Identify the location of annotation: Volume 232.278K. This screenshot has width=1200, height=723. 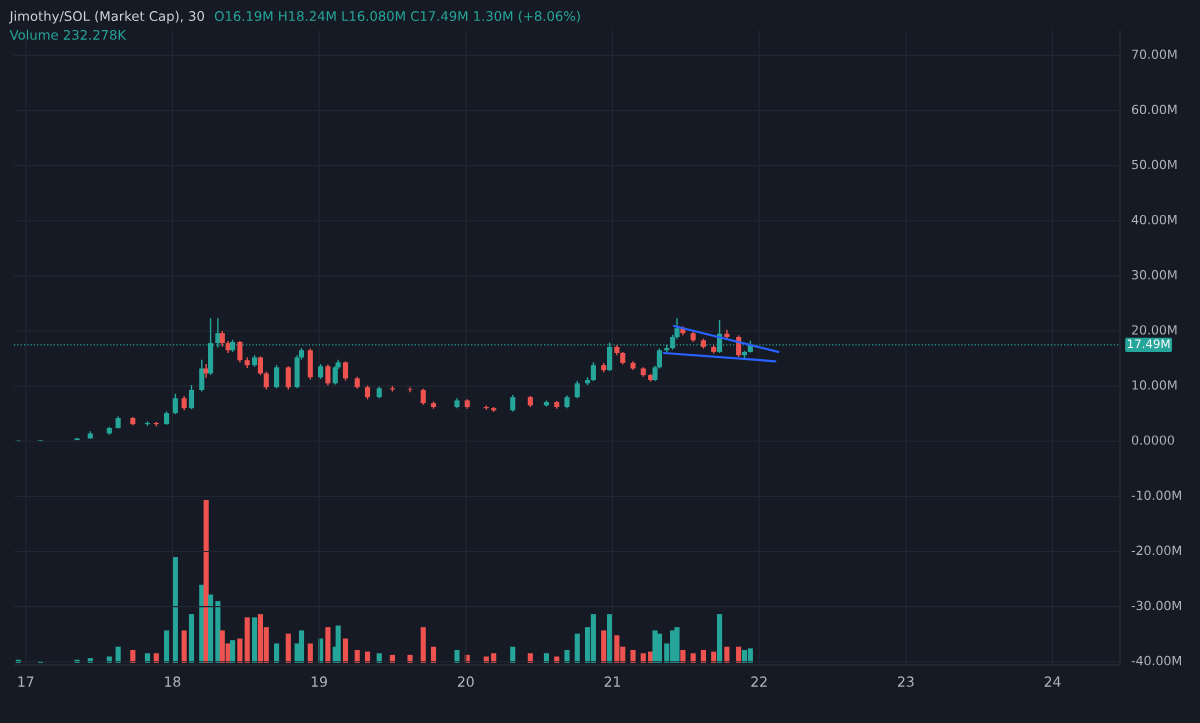
(68, 34).